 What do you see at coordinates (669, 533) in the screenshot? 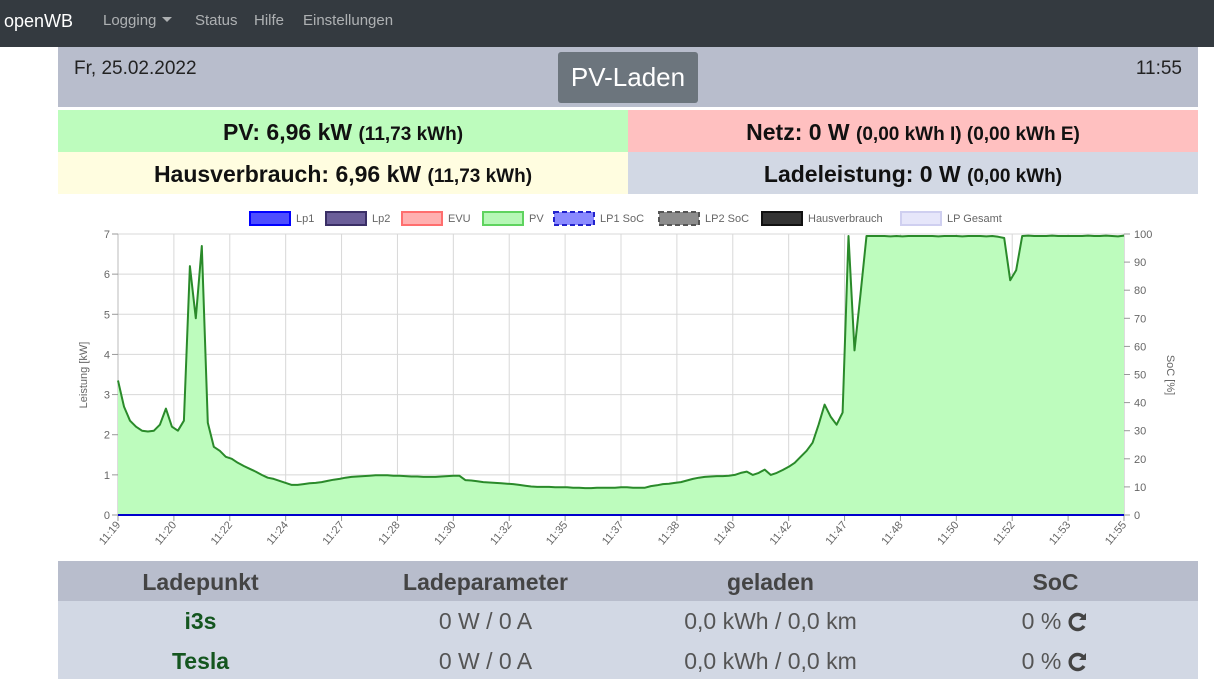
I see `x-tick-label: 11:38` at bounding box center [669, 533].